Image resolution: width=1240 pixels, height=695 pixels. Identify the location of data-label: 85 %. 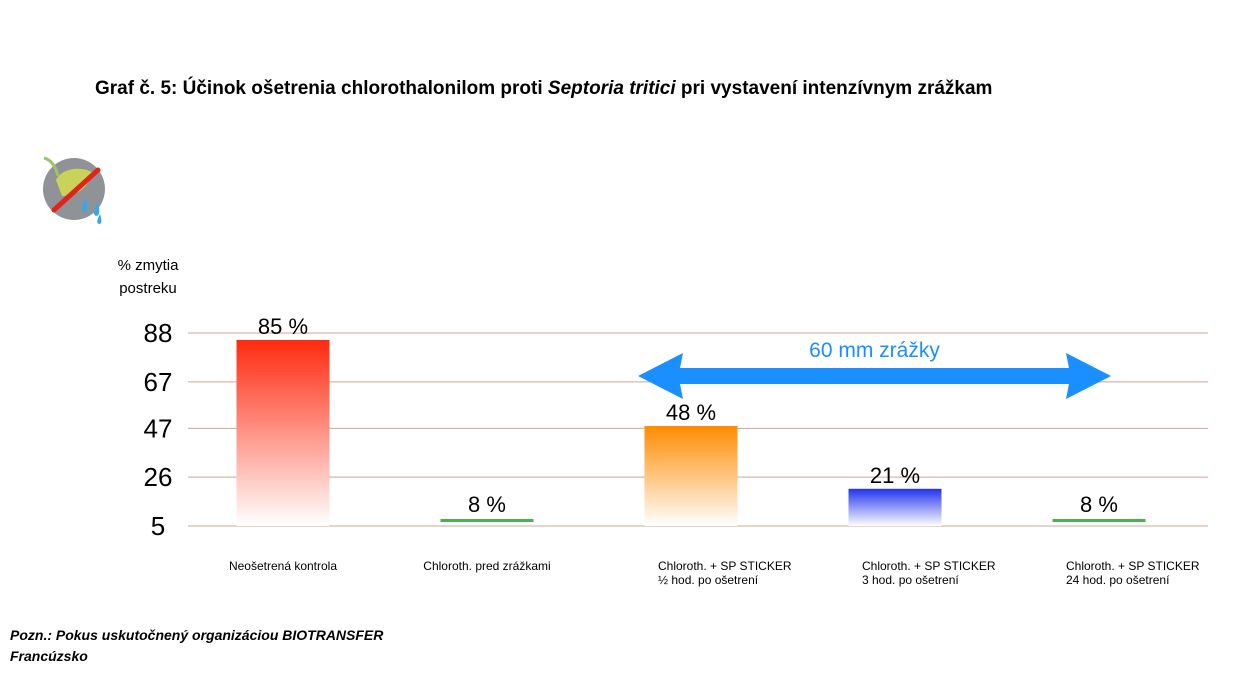
(283, 326).